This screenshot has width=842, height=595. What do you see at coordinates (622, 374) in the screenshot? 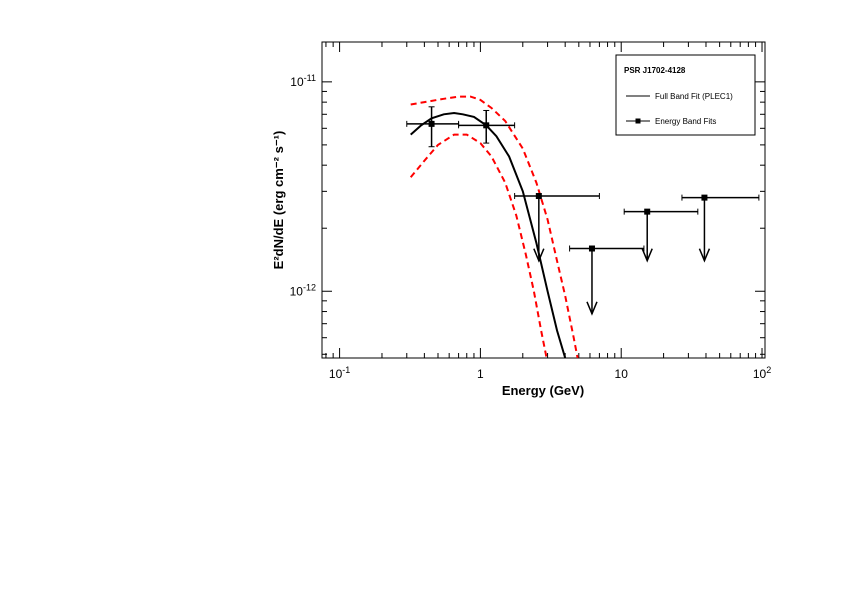
I see `x-tick-label: 10` at bounding box center [622, 374].